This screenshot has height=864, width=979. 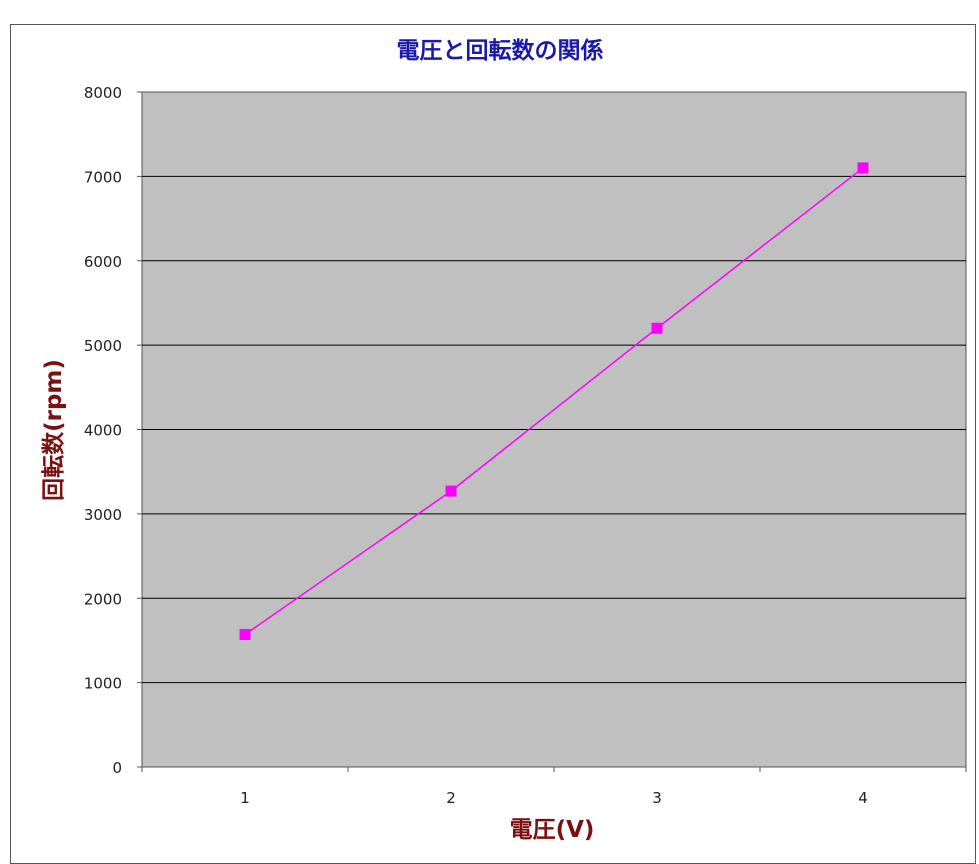 What do you see at coordinates (657, 798) in the screenshot?
I see `x-tick-label: 3` at bounding box center [657, 798].